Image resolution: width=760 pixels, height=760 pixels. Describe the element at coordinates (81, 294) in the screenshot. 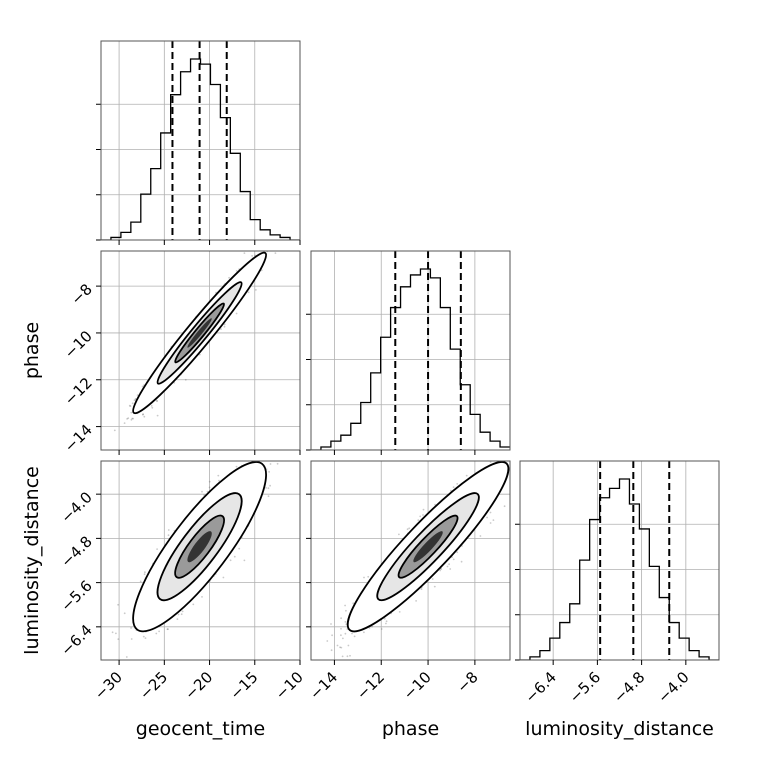

I see `y-tick-label: −8` at that location.